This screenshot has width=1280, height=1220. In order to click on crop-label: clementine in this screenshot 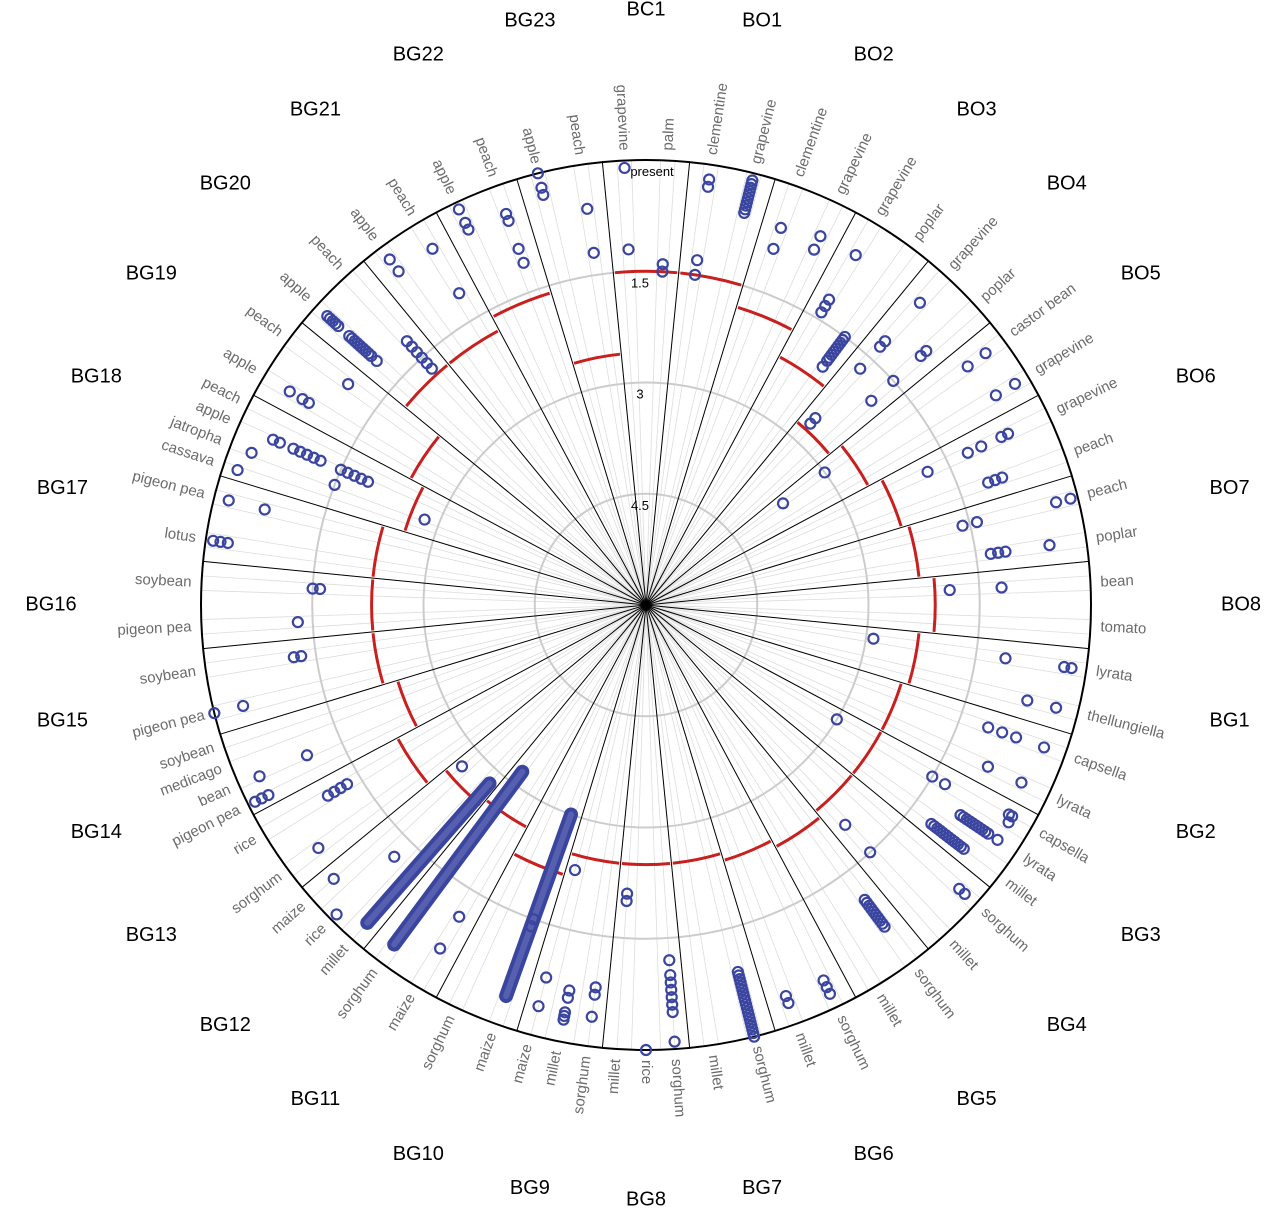, I will do `click(811, 142)`.